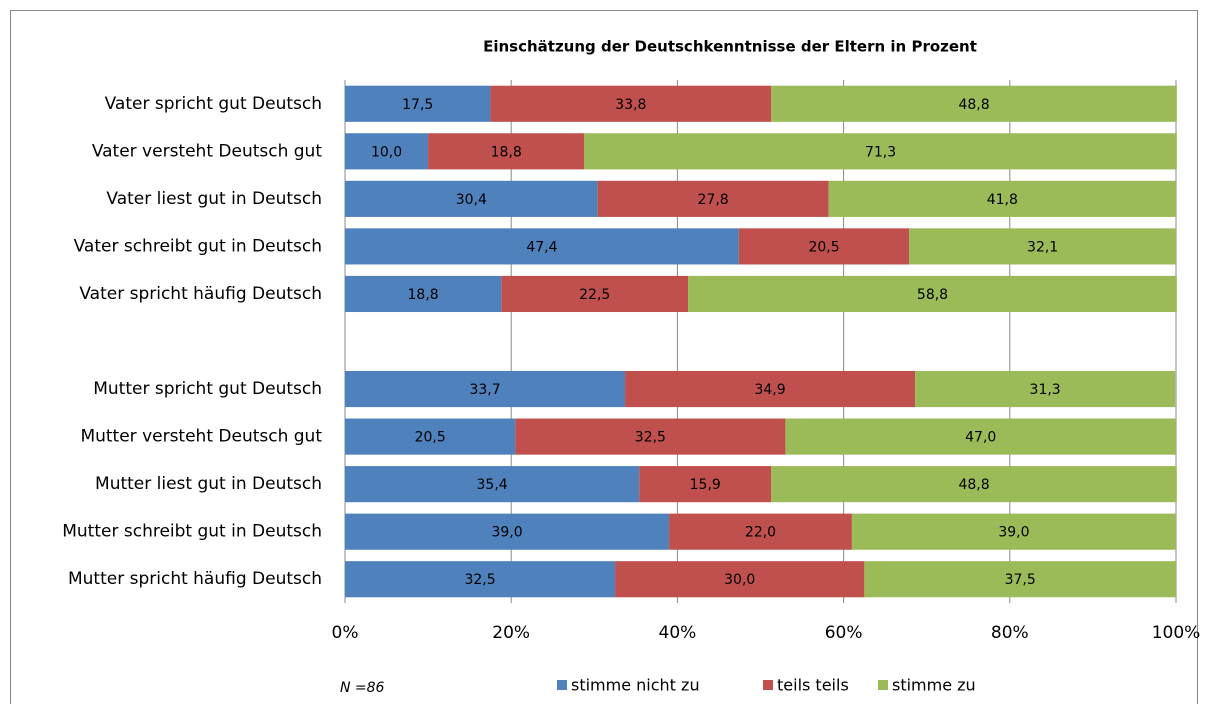 The width and height of the screenshot is (1208, 704). What do you see at coordinates (214, 199) in the screenshot?
I see `y-tick-label: Vater liest gut in Deutsch` at bounding box center [214, 199].